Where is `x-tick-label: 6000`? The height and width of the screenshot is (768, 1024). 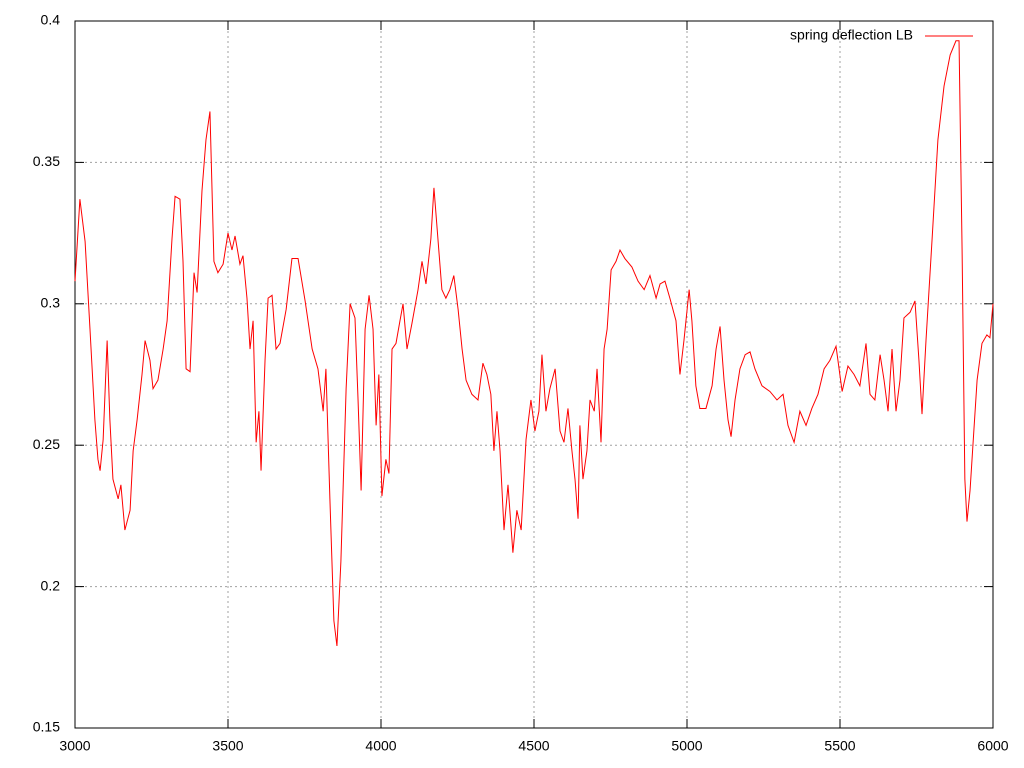
x-tick-label: 6000 is located at coordinates (992, 746).